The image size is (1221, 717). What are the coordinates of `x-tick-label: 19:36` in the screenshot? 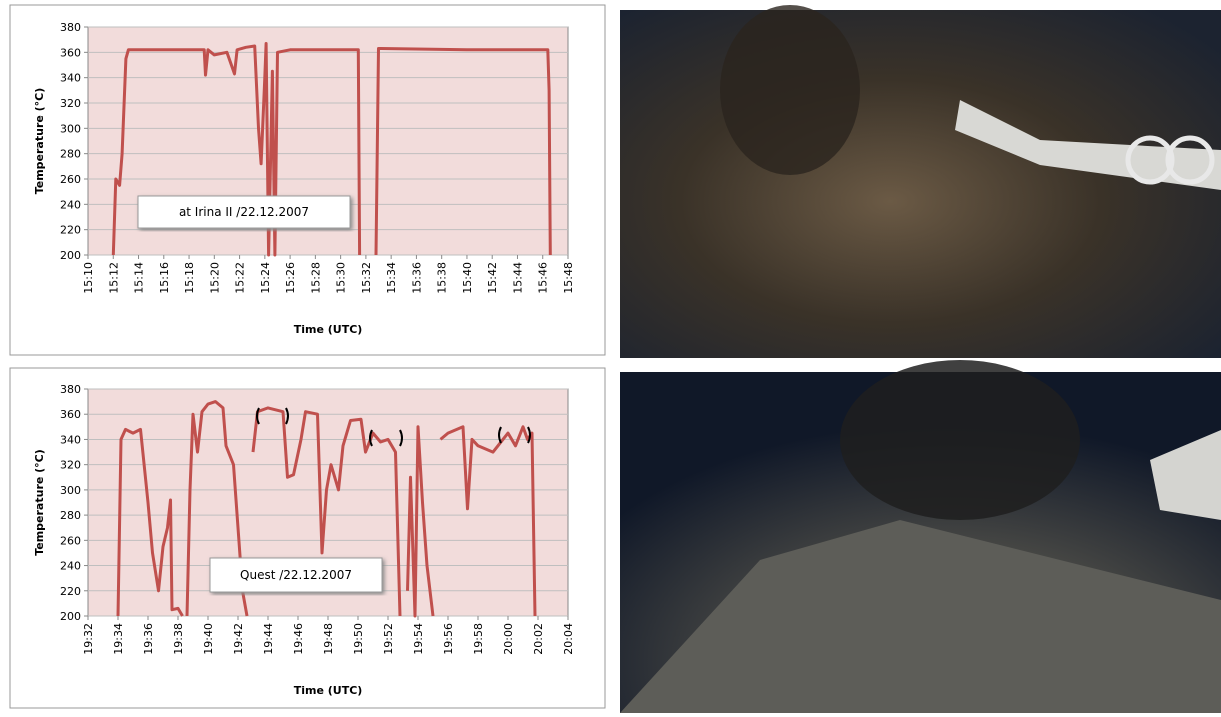 It's located at (148, 639).